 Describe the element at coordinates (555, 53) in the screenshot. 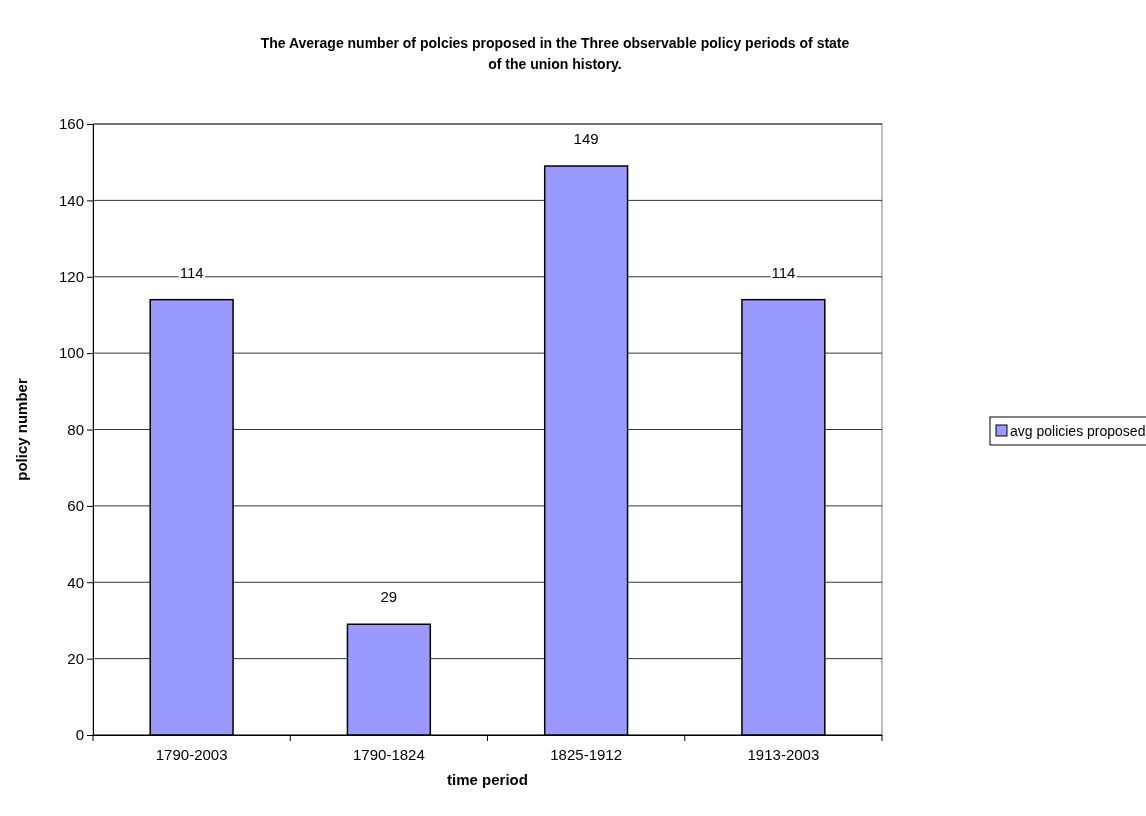

I see `chart-title: The Average number of polcies proposed in the Three observable policy periods of state of the union history.` at that location.